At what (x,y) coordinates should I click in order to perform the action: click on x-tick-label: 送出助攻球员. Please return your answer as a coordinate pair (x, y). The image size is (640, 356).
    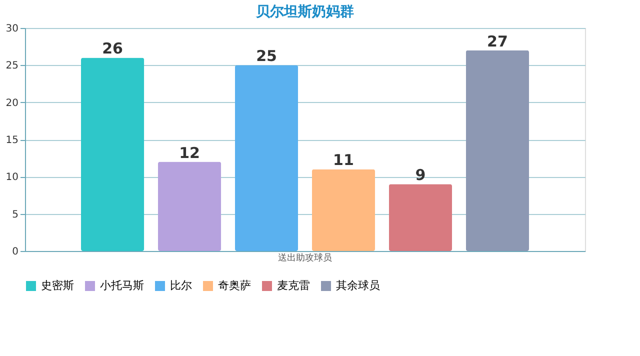
    Looking at the image, I should click on (305, 258).